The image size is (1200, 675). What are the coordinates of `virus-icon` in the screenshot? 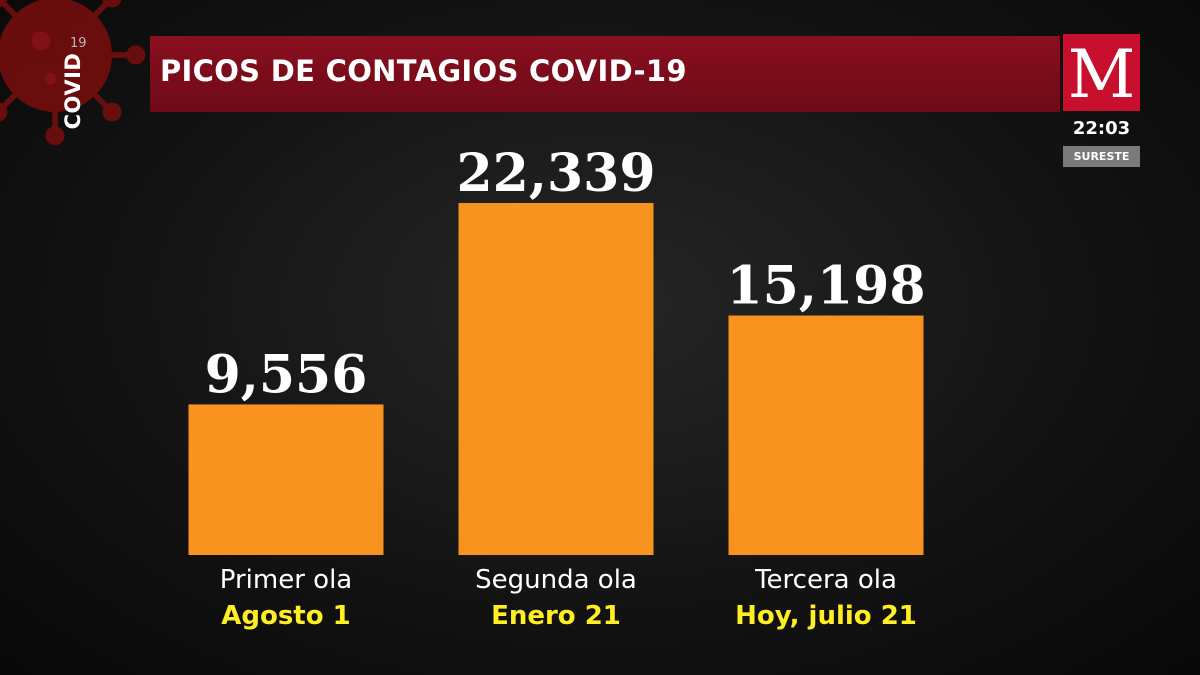 It's located at (73, 73).